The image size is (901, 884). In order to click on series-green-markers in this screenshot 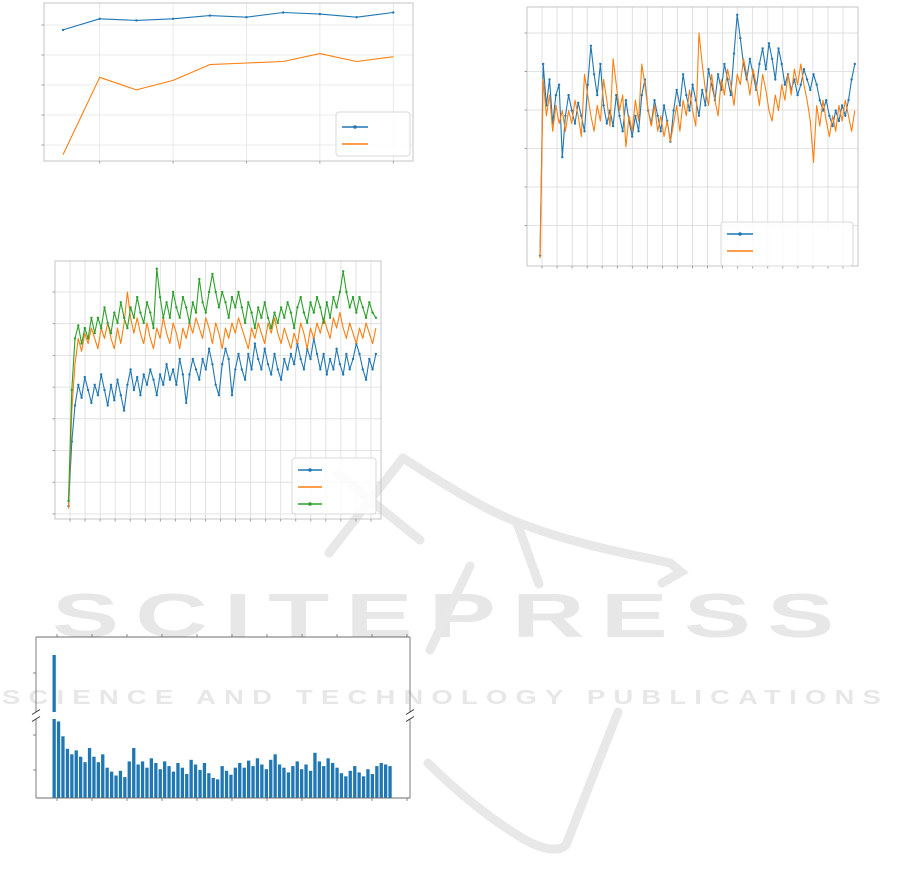, I will do `click(222, 385)`.